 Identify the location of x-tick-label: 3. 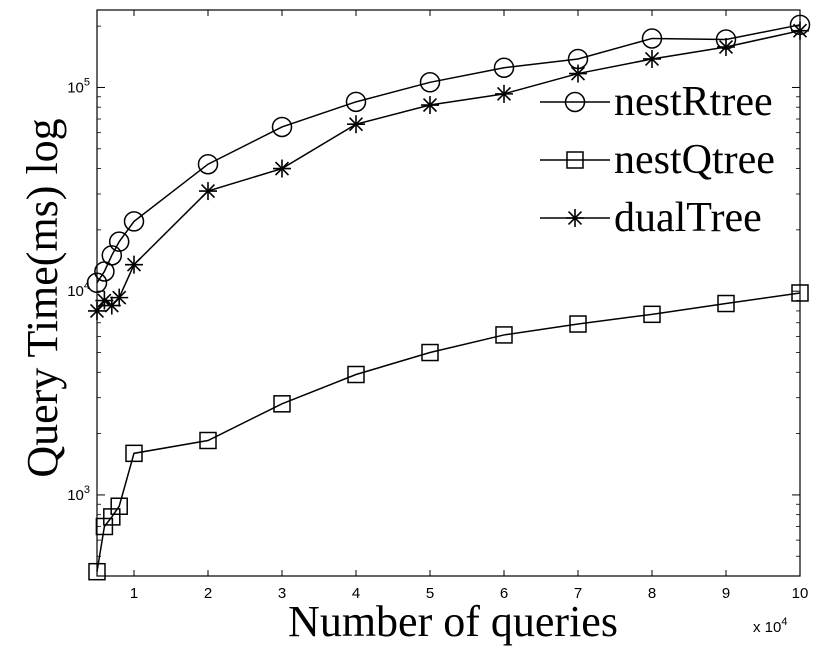
(282, 593).